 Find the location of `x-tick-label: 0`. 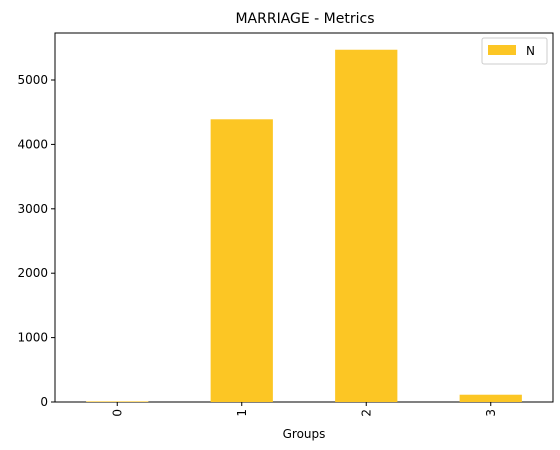

x-tick-label: 0 is located at coordinates (117, 413).